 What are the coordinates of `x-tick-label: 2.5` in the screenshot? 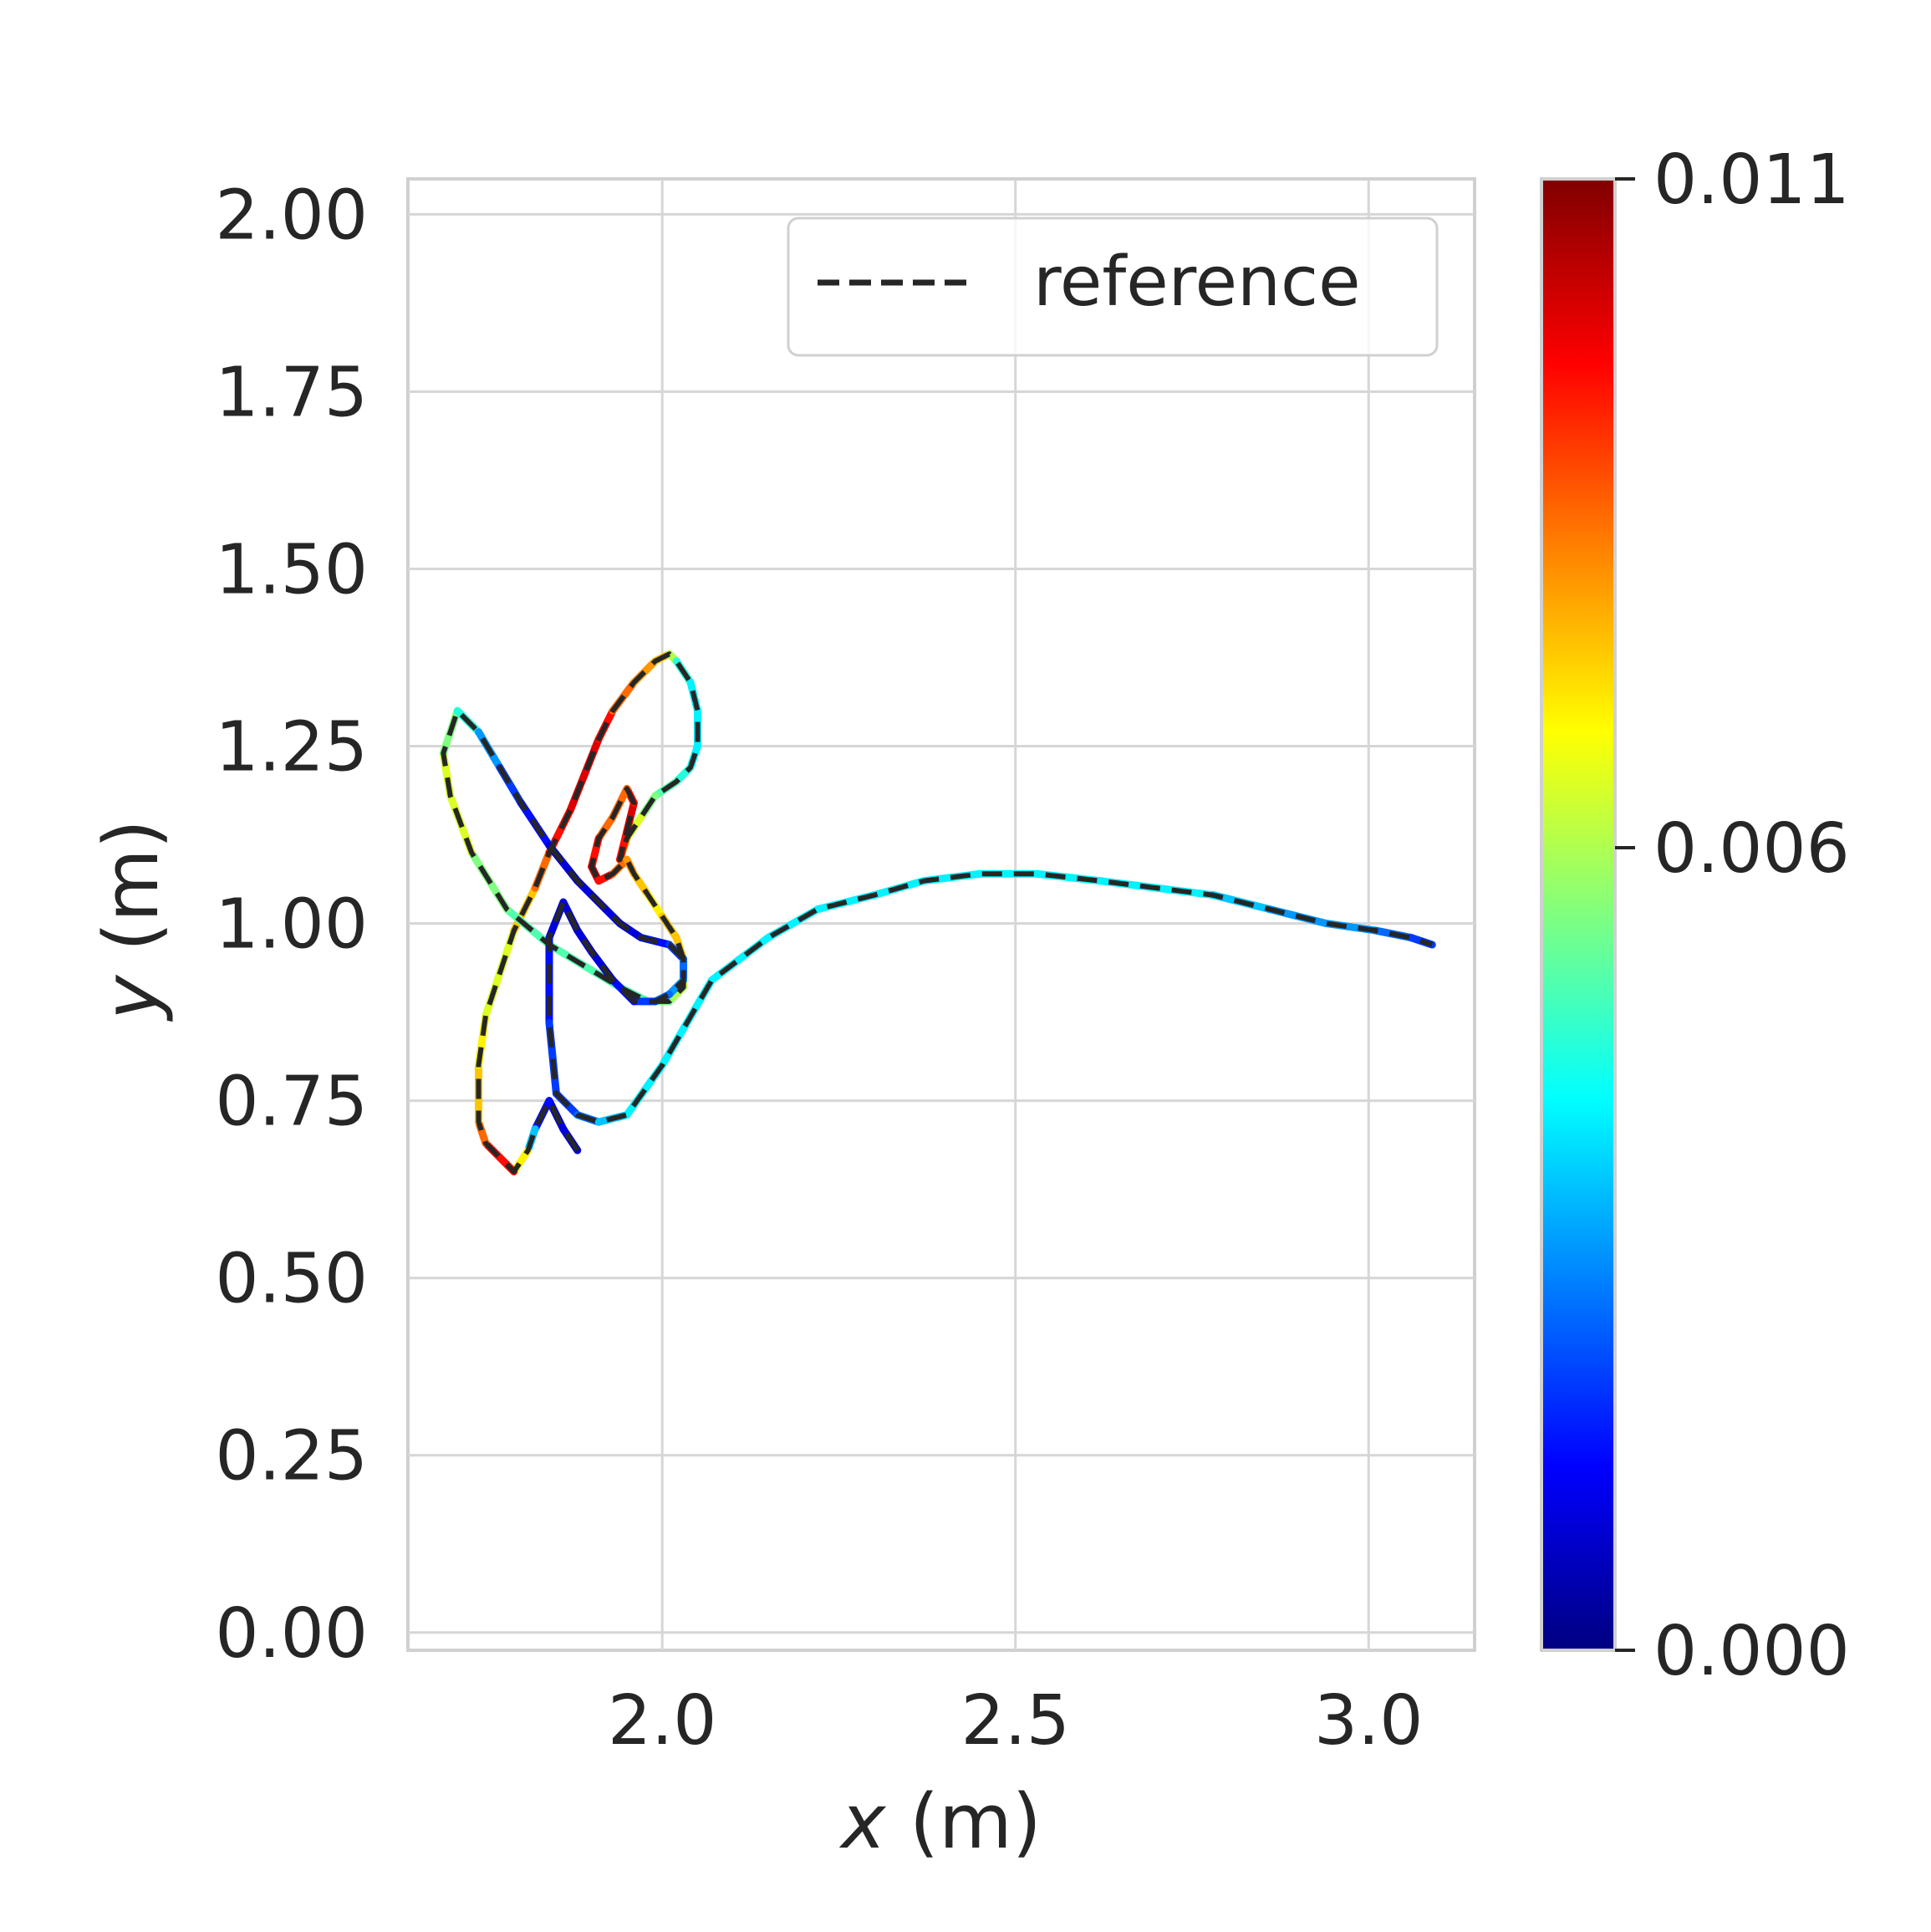 It's located at (1015, 1721).